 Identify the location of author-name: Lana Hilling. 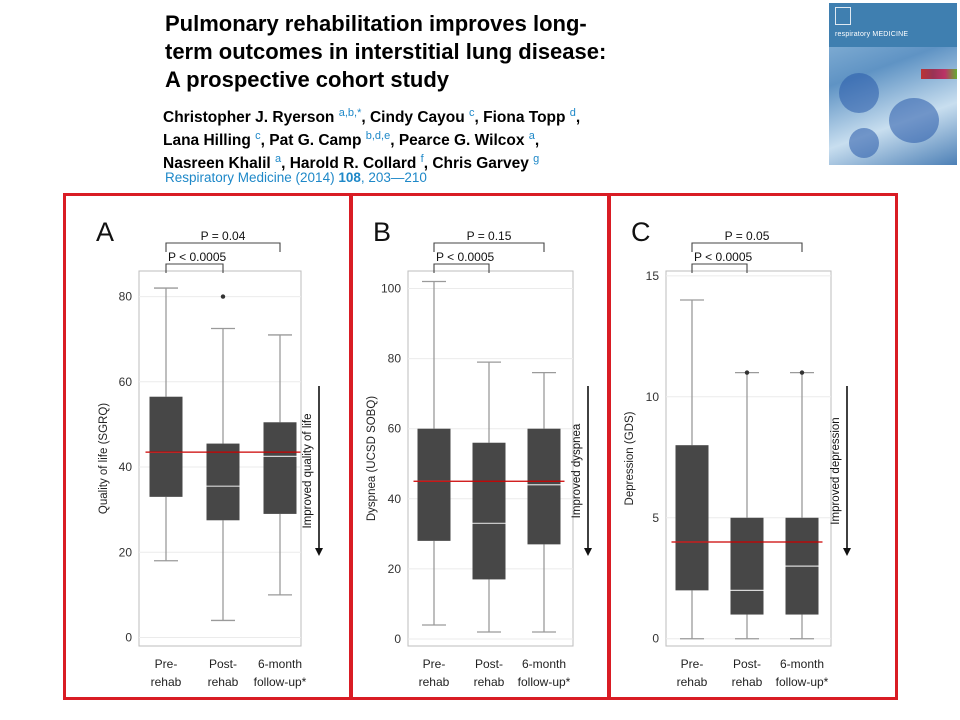
(209, 141).